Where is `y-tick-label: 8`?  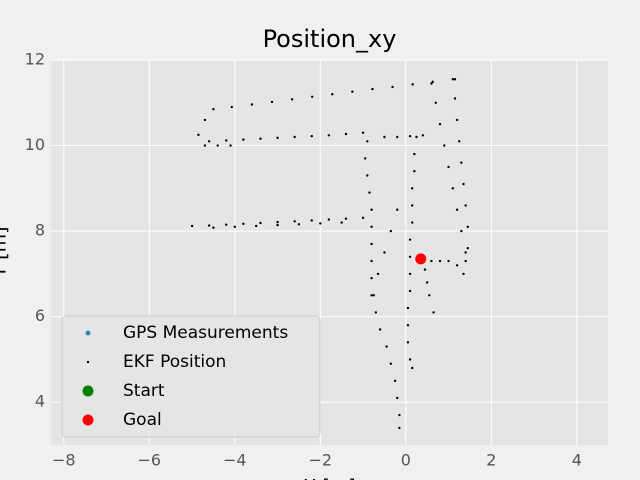
y-tick-label: 8 is located at coordinates (40, 230).